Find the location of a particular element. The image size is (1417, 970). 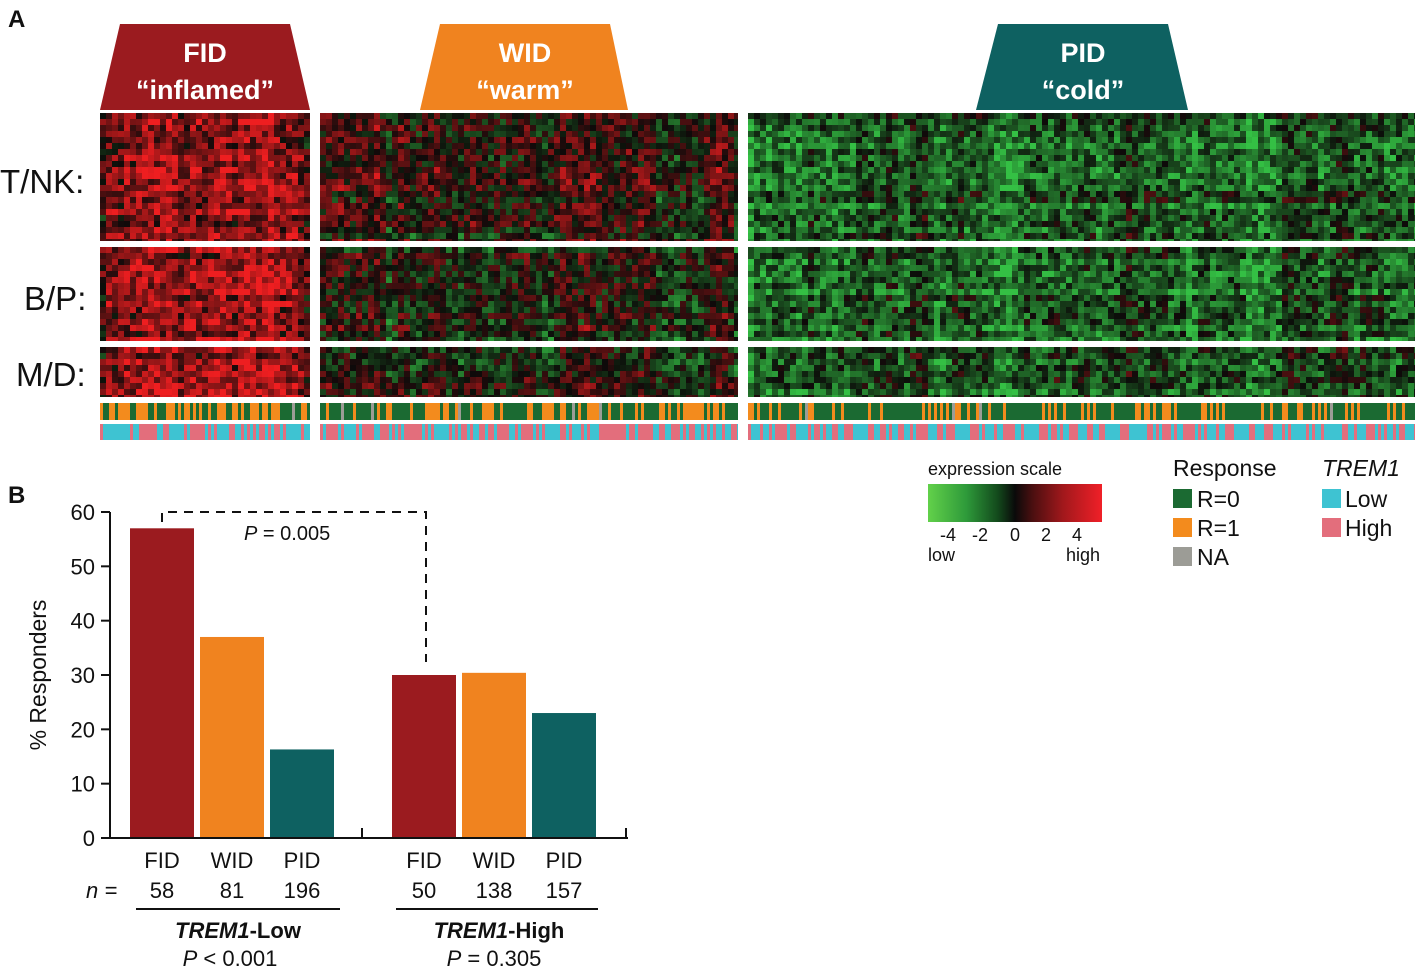

bar-fid-trem1-low is located at coordinates (162, 683).